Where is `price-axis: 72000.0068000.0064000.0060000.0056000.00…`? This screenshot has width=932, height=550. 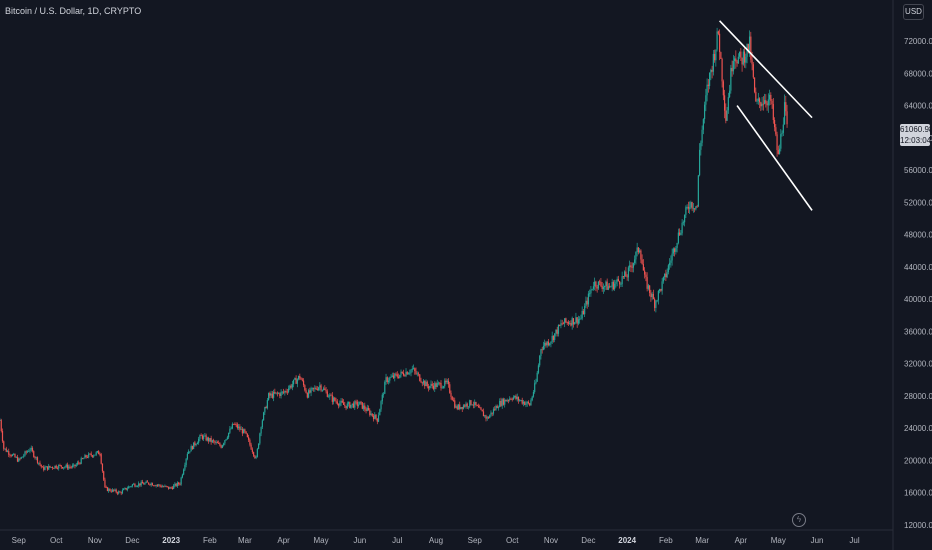
price-axis: 72000.0068000.0064000.0060000.0056000.00… is located at coordinates (918, 283).